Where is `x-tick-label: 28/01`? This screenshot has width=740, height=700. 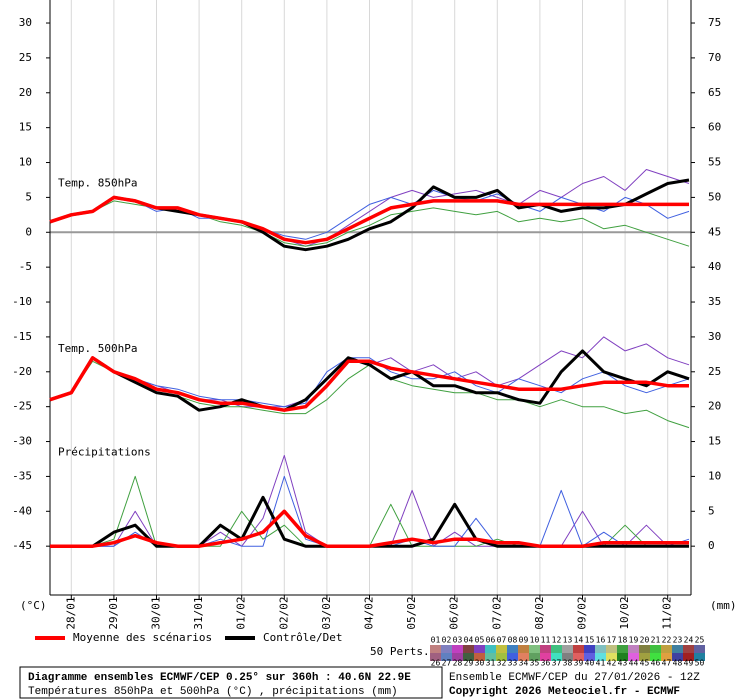
x-tick-label: 28/01 is located at coordinates (70, 612).